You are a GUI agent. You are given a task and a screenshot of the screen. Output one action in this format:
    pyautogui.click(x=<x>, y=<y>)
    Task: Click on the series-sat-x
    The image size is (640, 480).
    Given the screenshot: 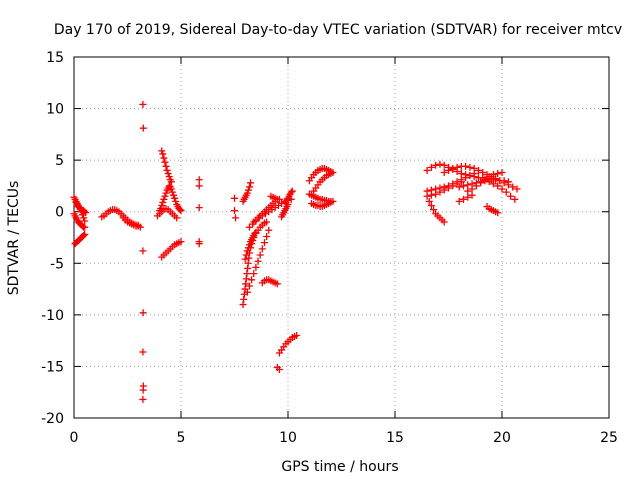 What is the action you would take?
    pyautogui.click(x=278, y=368)
    